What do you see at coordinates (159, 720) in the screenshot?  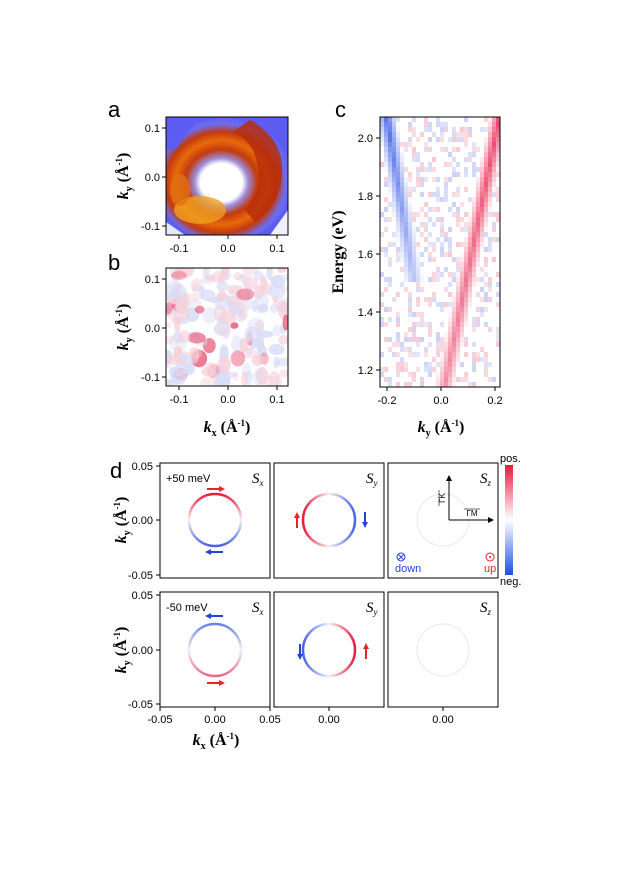 I see `panel-d-xtick: -0.05` at bounding box center [159, 720].